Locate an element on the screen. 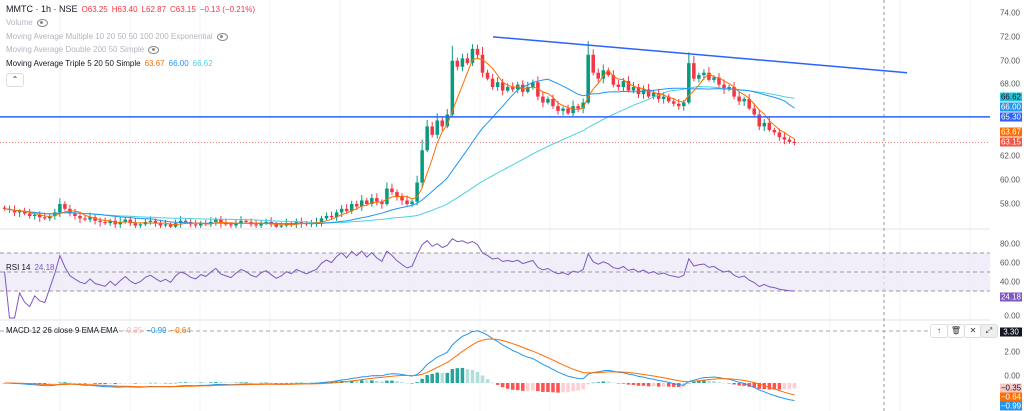  collapse-legend-button: ⌃ is located at coordinates (15, 80).